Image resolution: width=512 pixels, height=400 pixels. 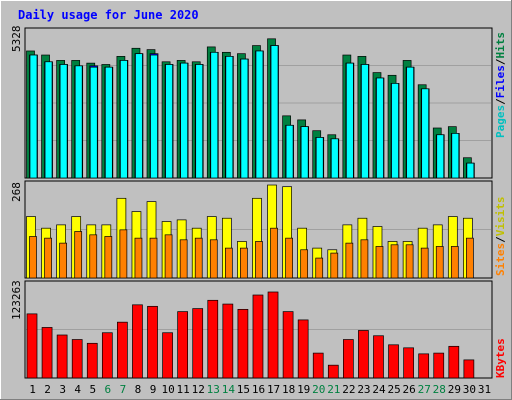 I want to click on x-label: 14, so click(x=229, y=389).